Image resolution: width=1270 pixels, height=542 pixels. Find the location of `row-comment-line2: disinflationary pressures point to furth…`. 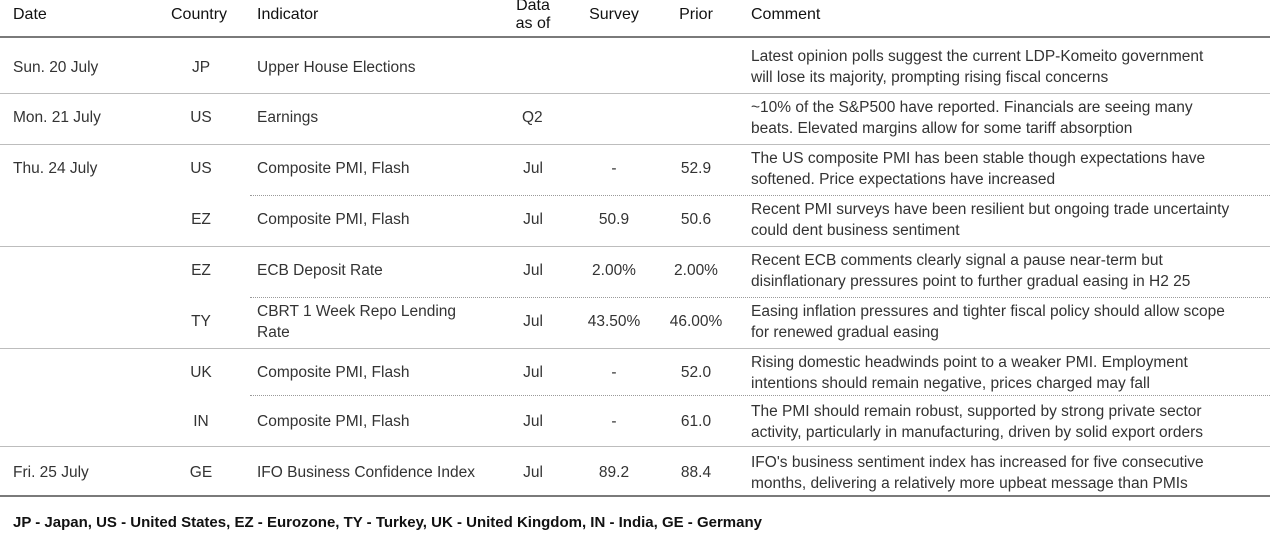

row-comment-line2: disinflationary pressures point to furth… is located at coordinates (971, 281).